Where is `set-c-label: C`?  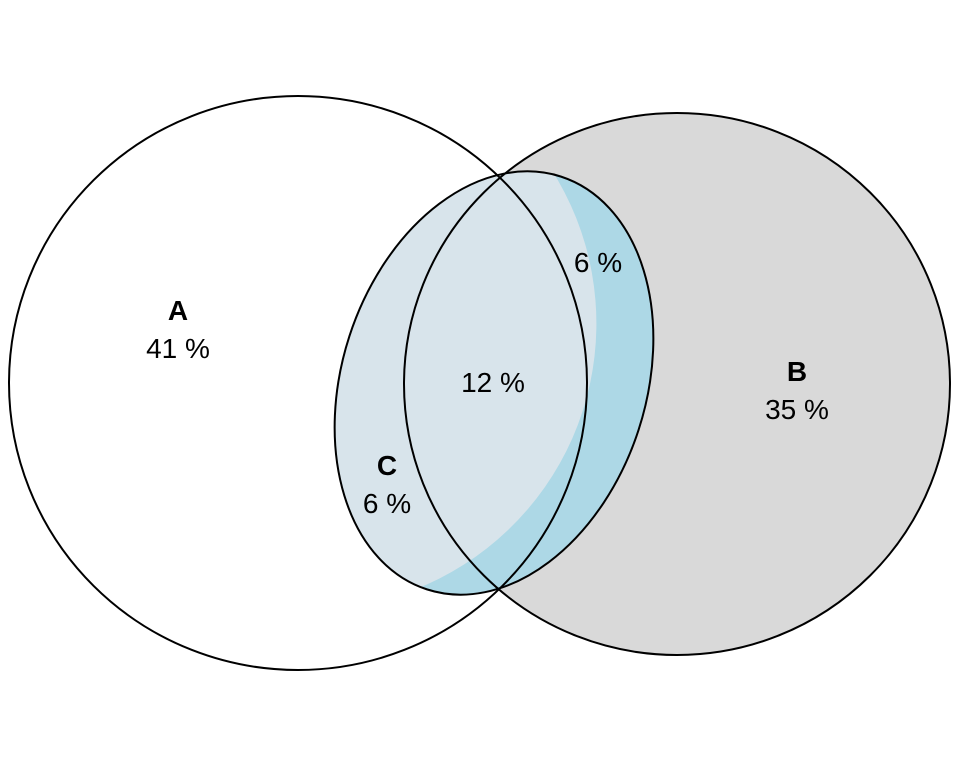 set-c-label: C is located at coordinates (387, 465).